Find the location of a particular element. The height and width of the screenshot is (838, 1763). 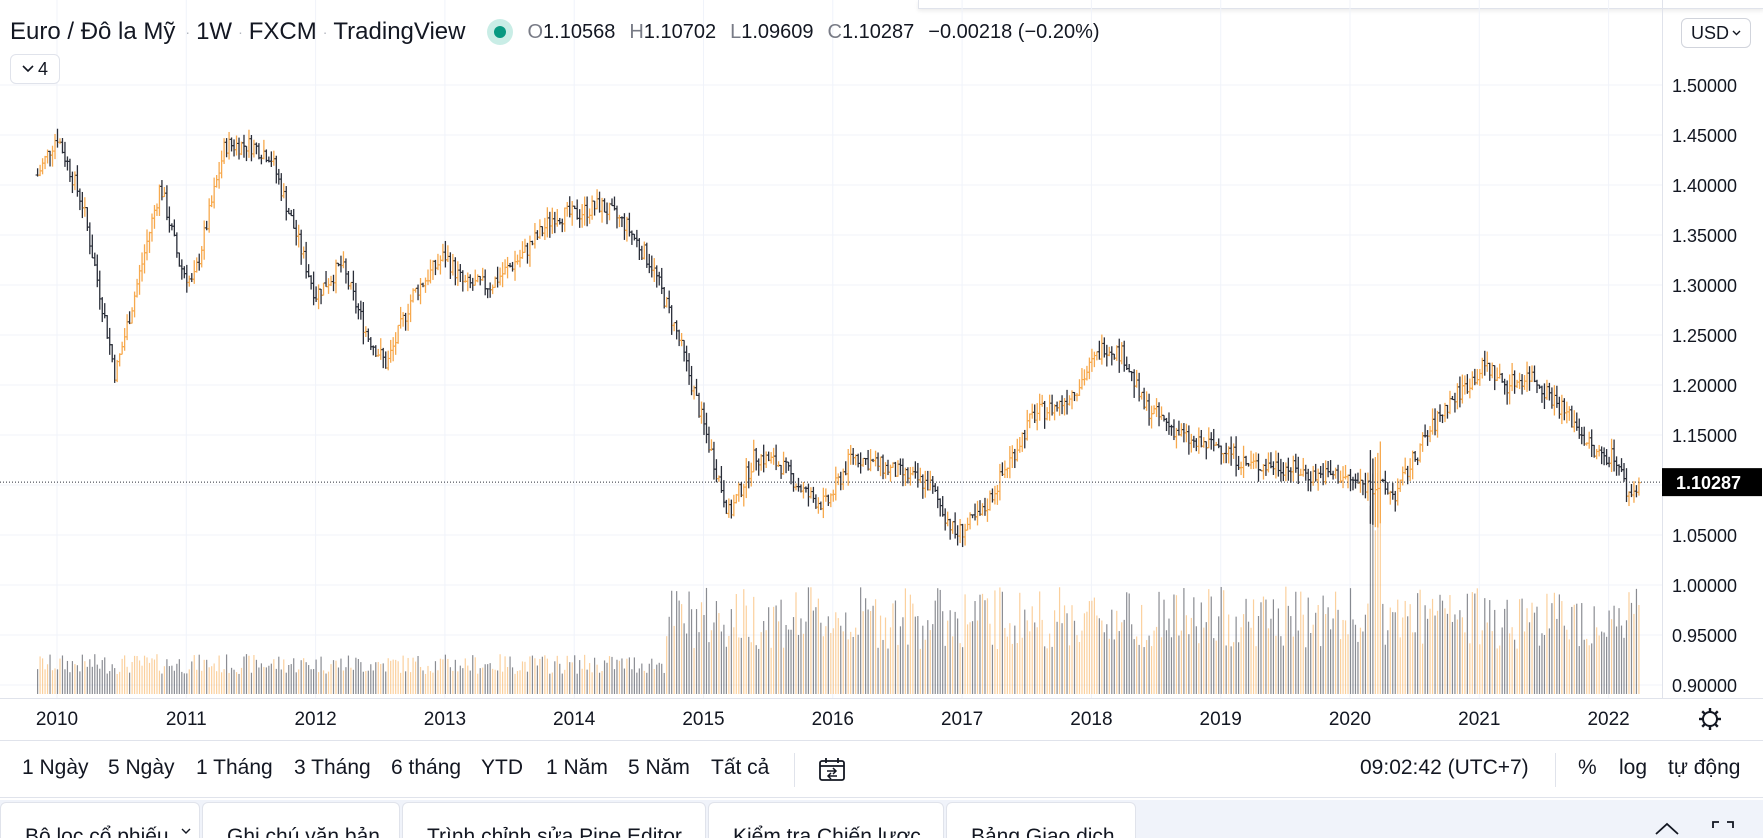

overlay-panel-edge is located at coordinates (1340, 4).